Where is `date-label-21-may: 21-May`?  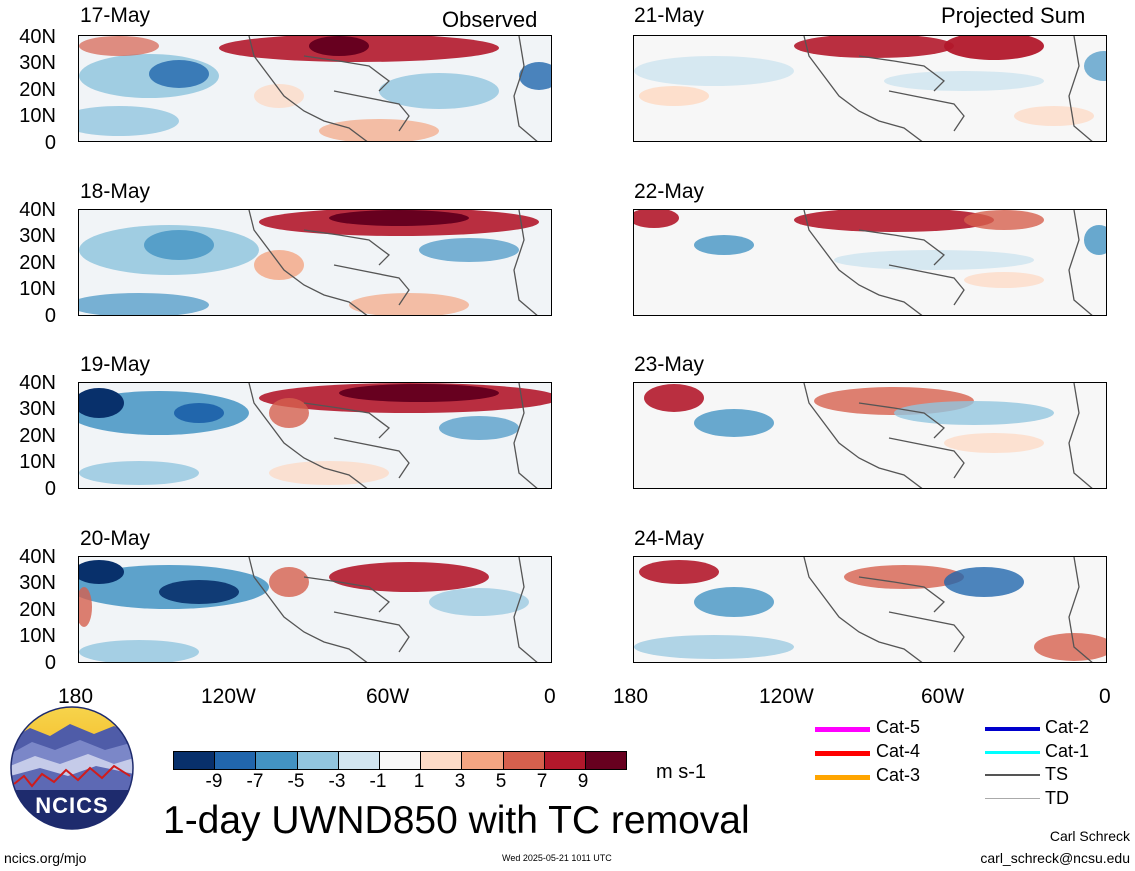
date-label-21-may: 21-May is located at coordinates (669, 15).